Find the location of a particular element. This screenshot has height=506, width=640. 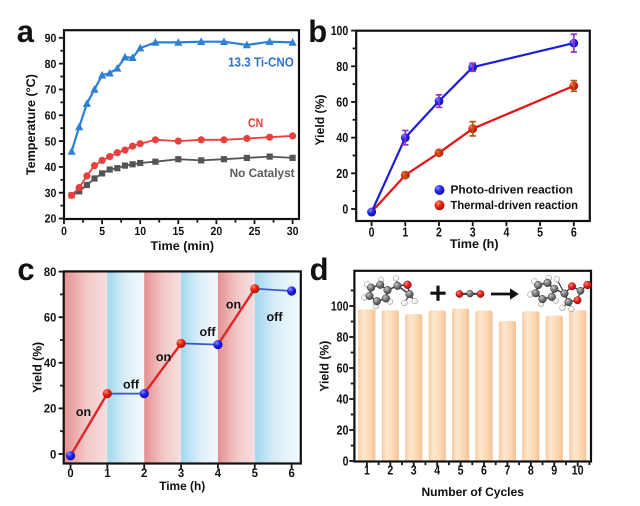

svg-text: 13.3 Ti-CNO is located at coordinates (261, 62).